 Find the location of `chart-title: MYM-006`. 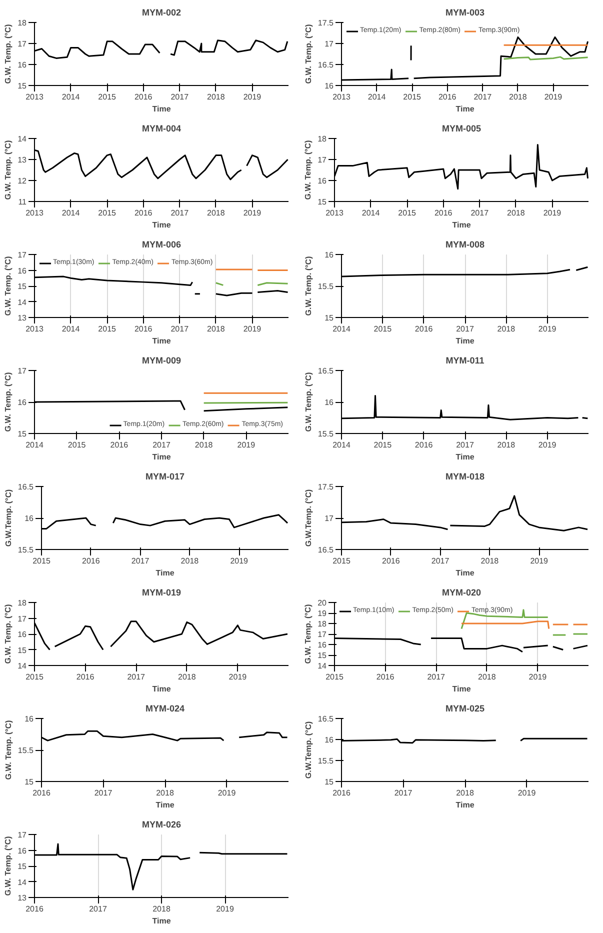

chart-title: MYM-006 is located at coordinates (162, 245).